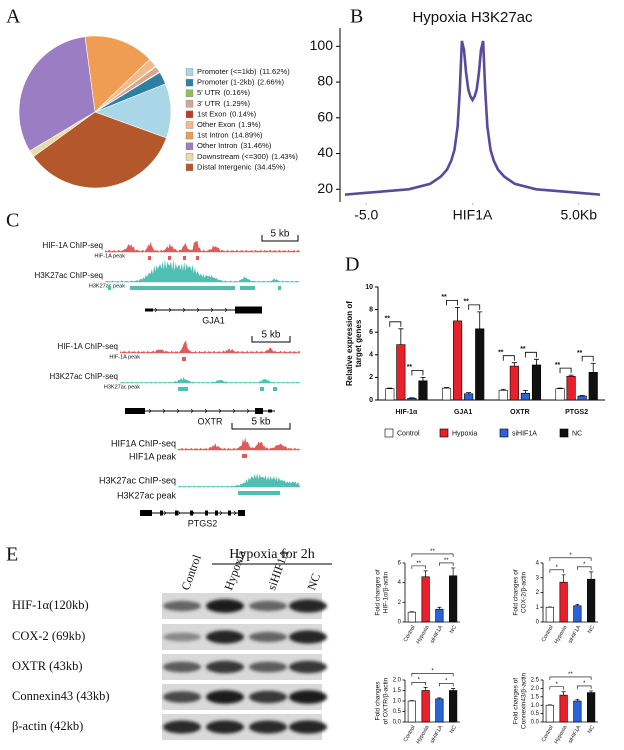 Image resolution: width=624 pixels, height=750 pixels. What do you see at coordinates (239, 443) in the screenshot?
I see `signal-track` at bounding box center [239, 443].